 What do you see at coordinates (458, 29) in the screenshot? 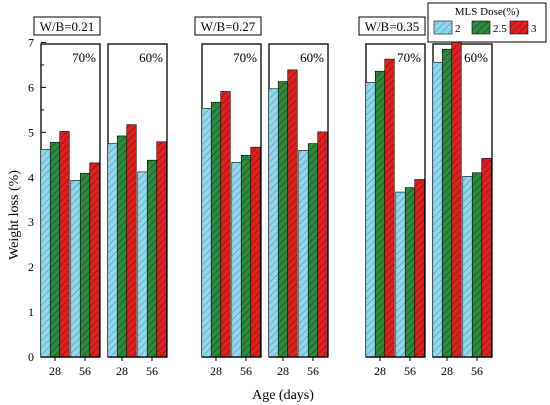
I see `legend-label: 2` at bounding box center [458, 29].